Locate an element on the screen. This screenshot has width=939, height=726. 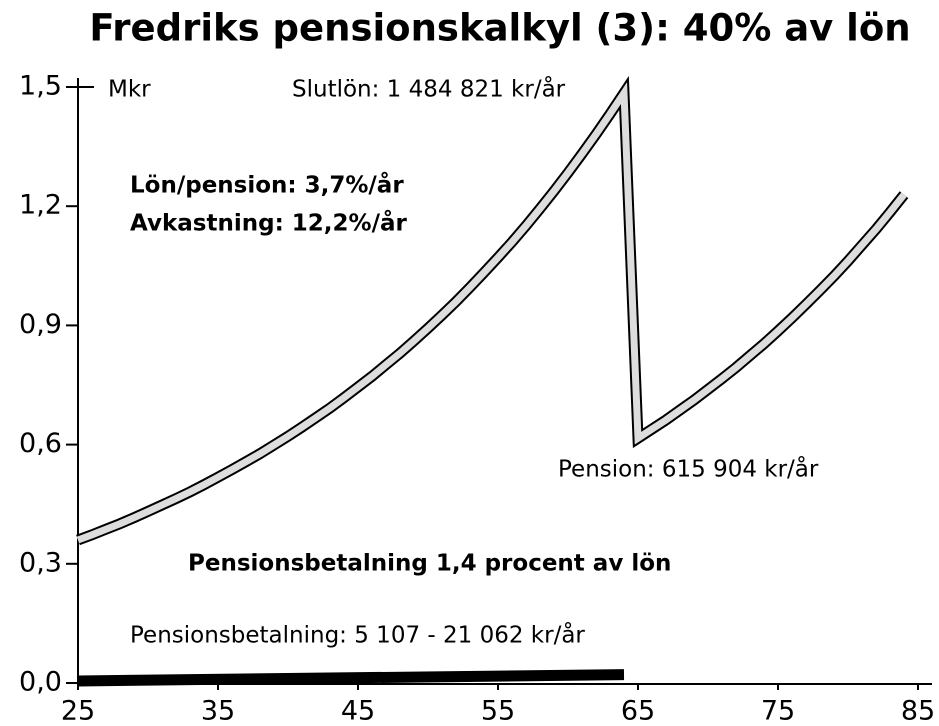
annotation: Lön/pension: 3,7%/år is located at coordinates (267, 185).